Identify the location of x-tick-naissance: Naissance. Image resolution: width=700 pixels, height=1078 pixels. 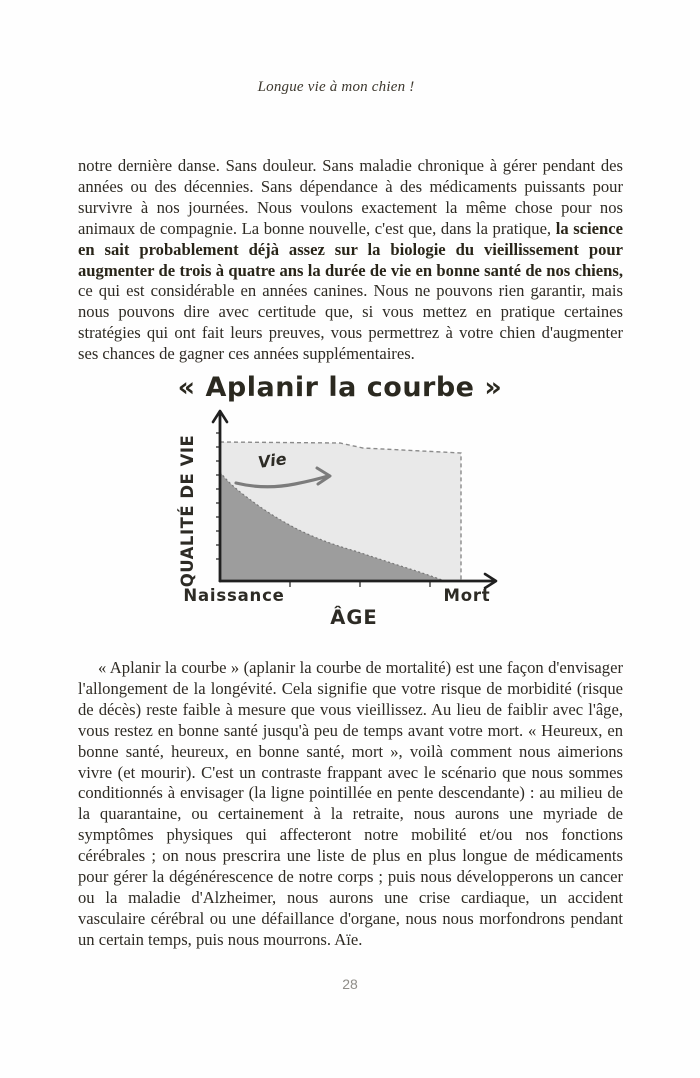
(233, 595).